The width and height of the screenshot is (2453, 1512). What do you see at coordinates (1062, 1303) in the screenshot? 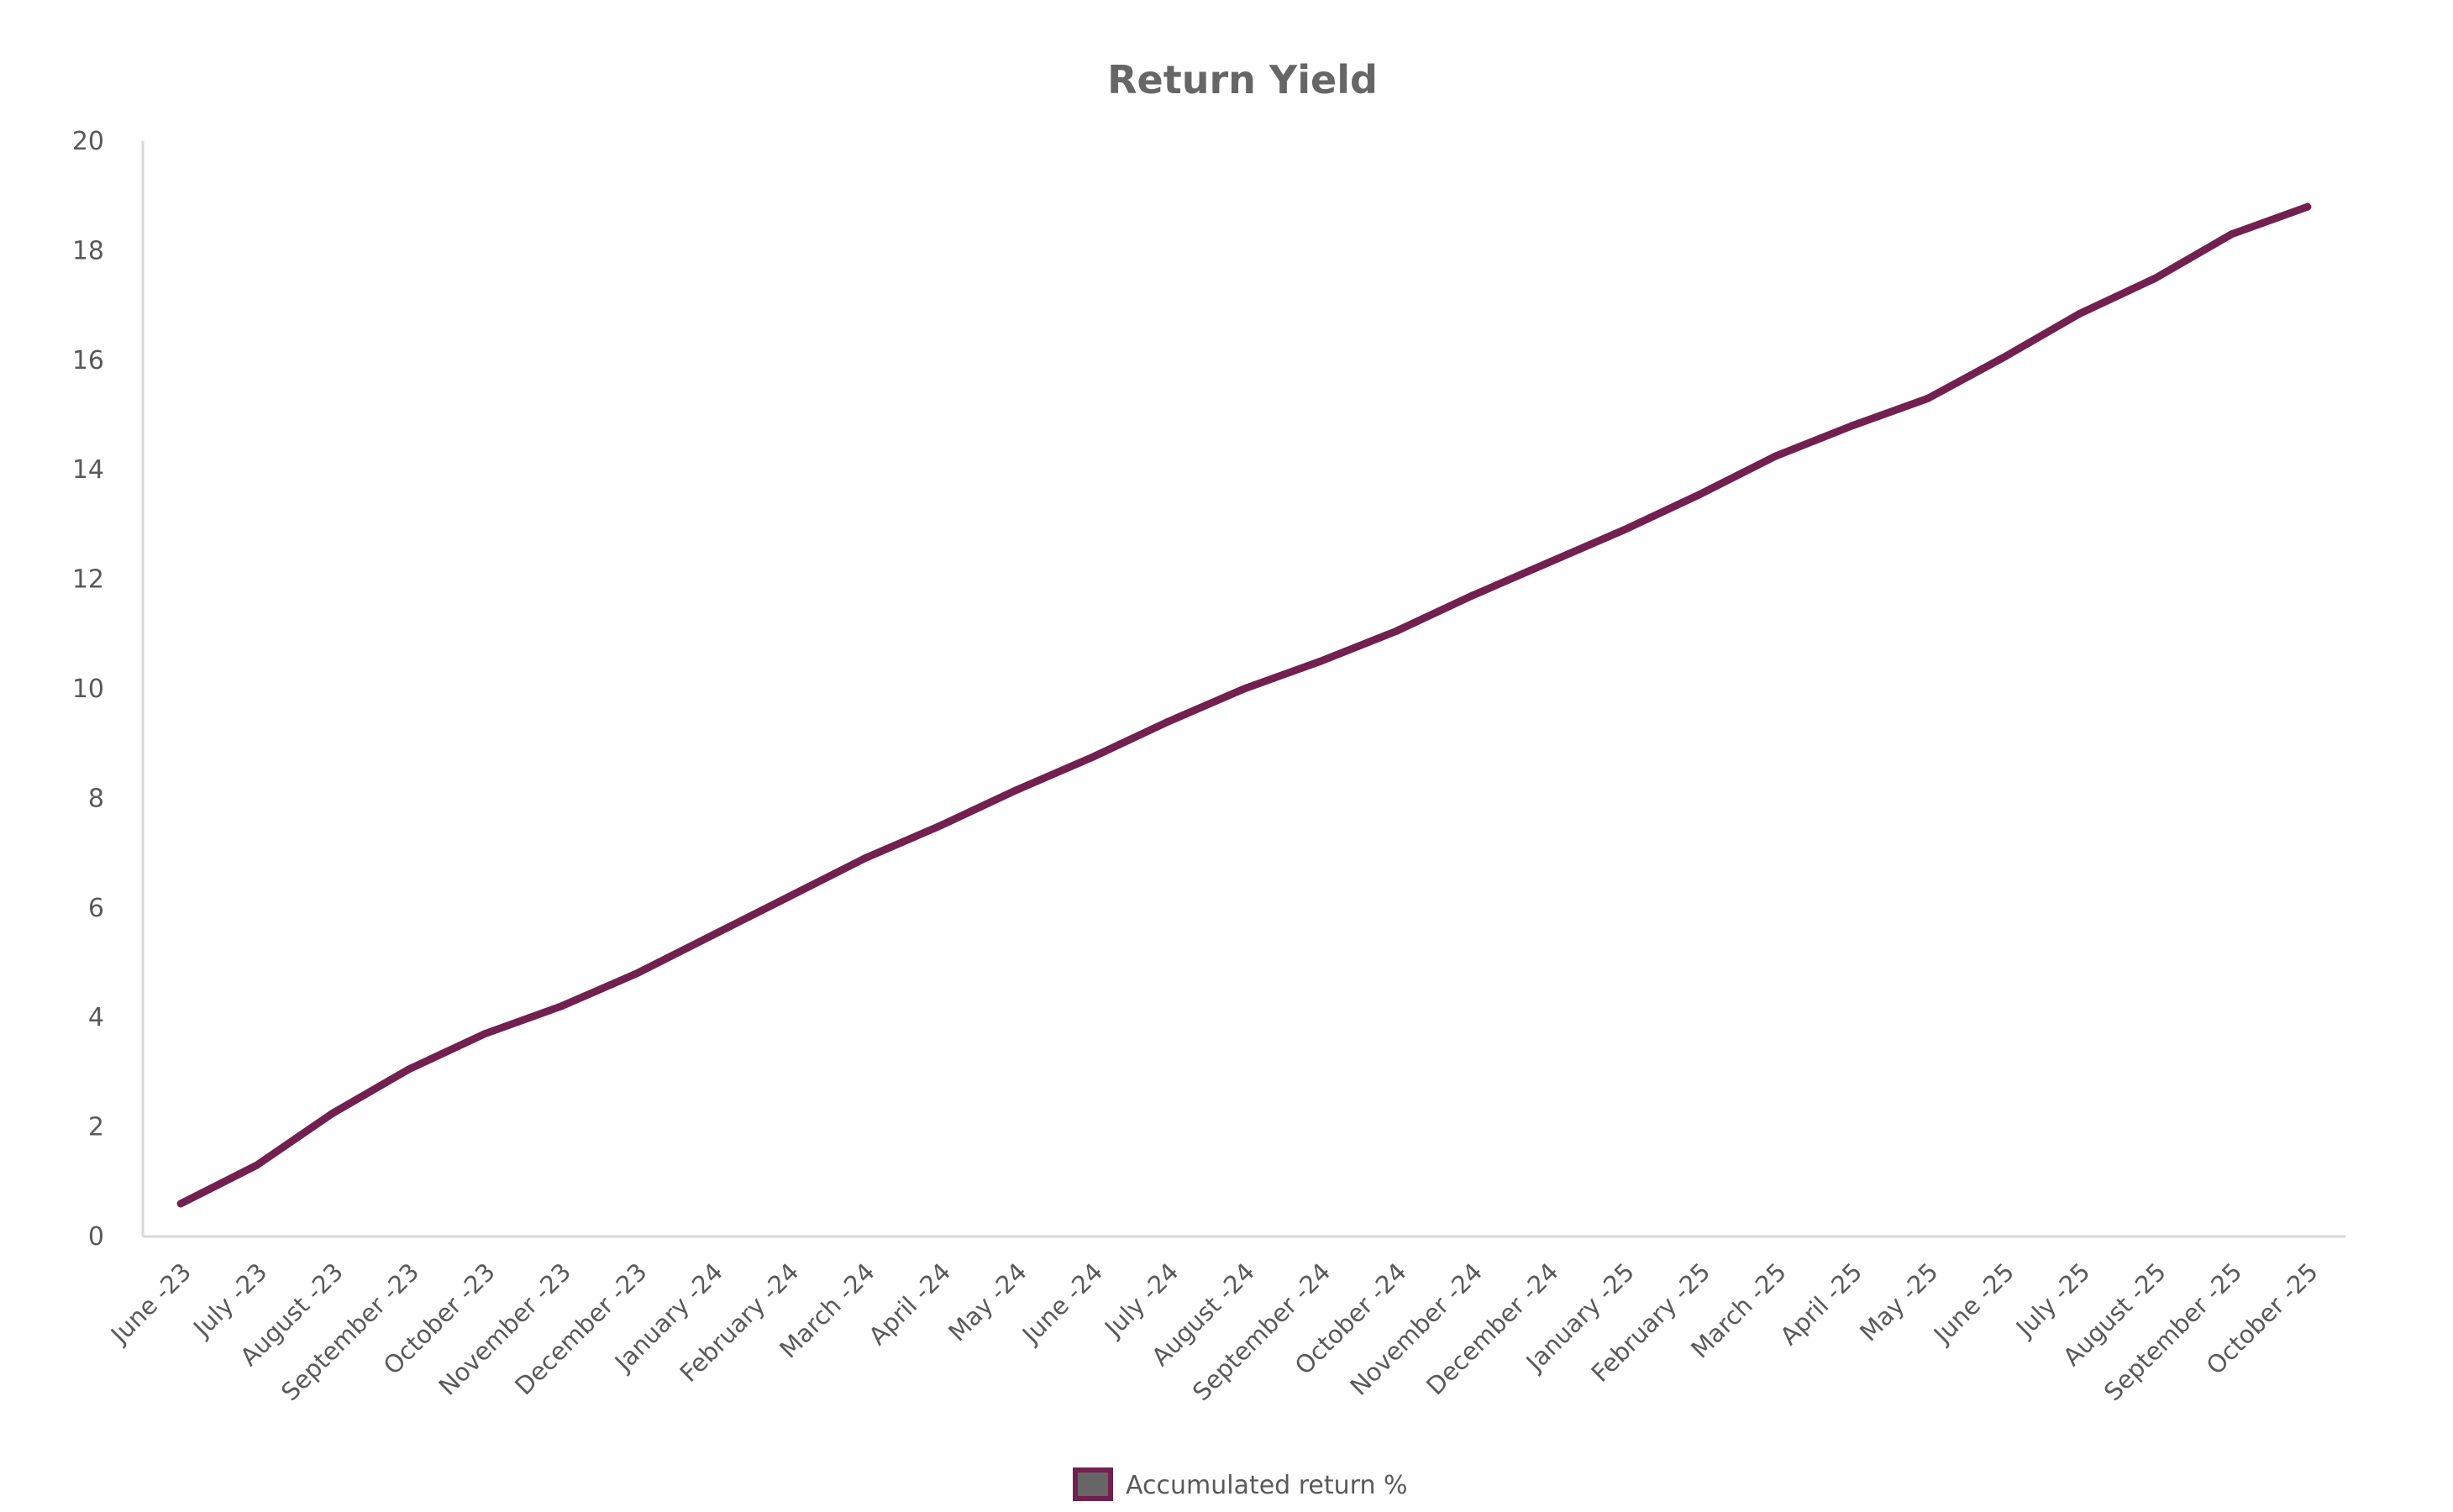
I see `x-tick-label: June -24` at bounding box center [1062, 1303].